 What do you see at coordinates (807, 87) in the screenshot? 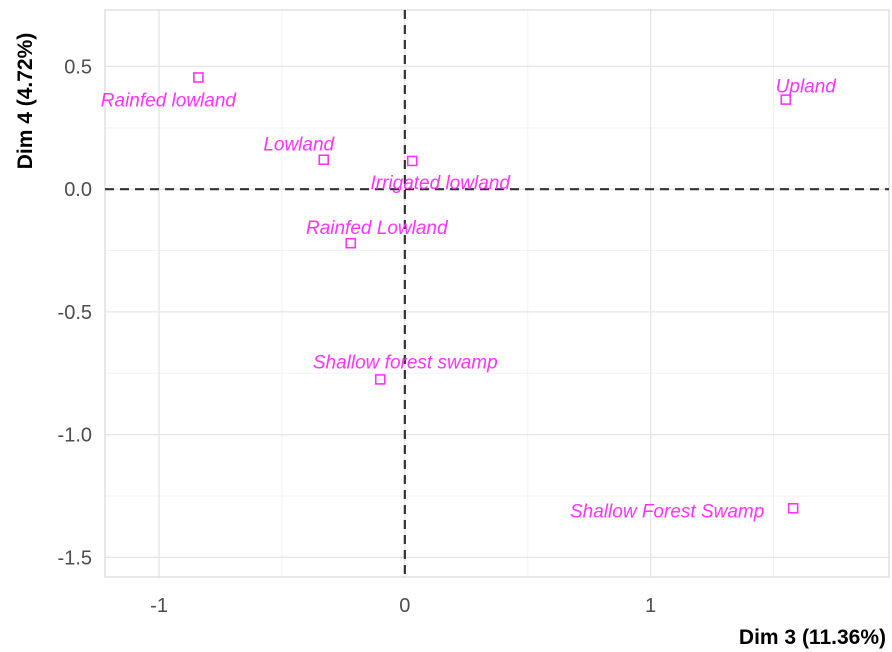
I see `point-label: Upland` at bounding box center [807, 87].